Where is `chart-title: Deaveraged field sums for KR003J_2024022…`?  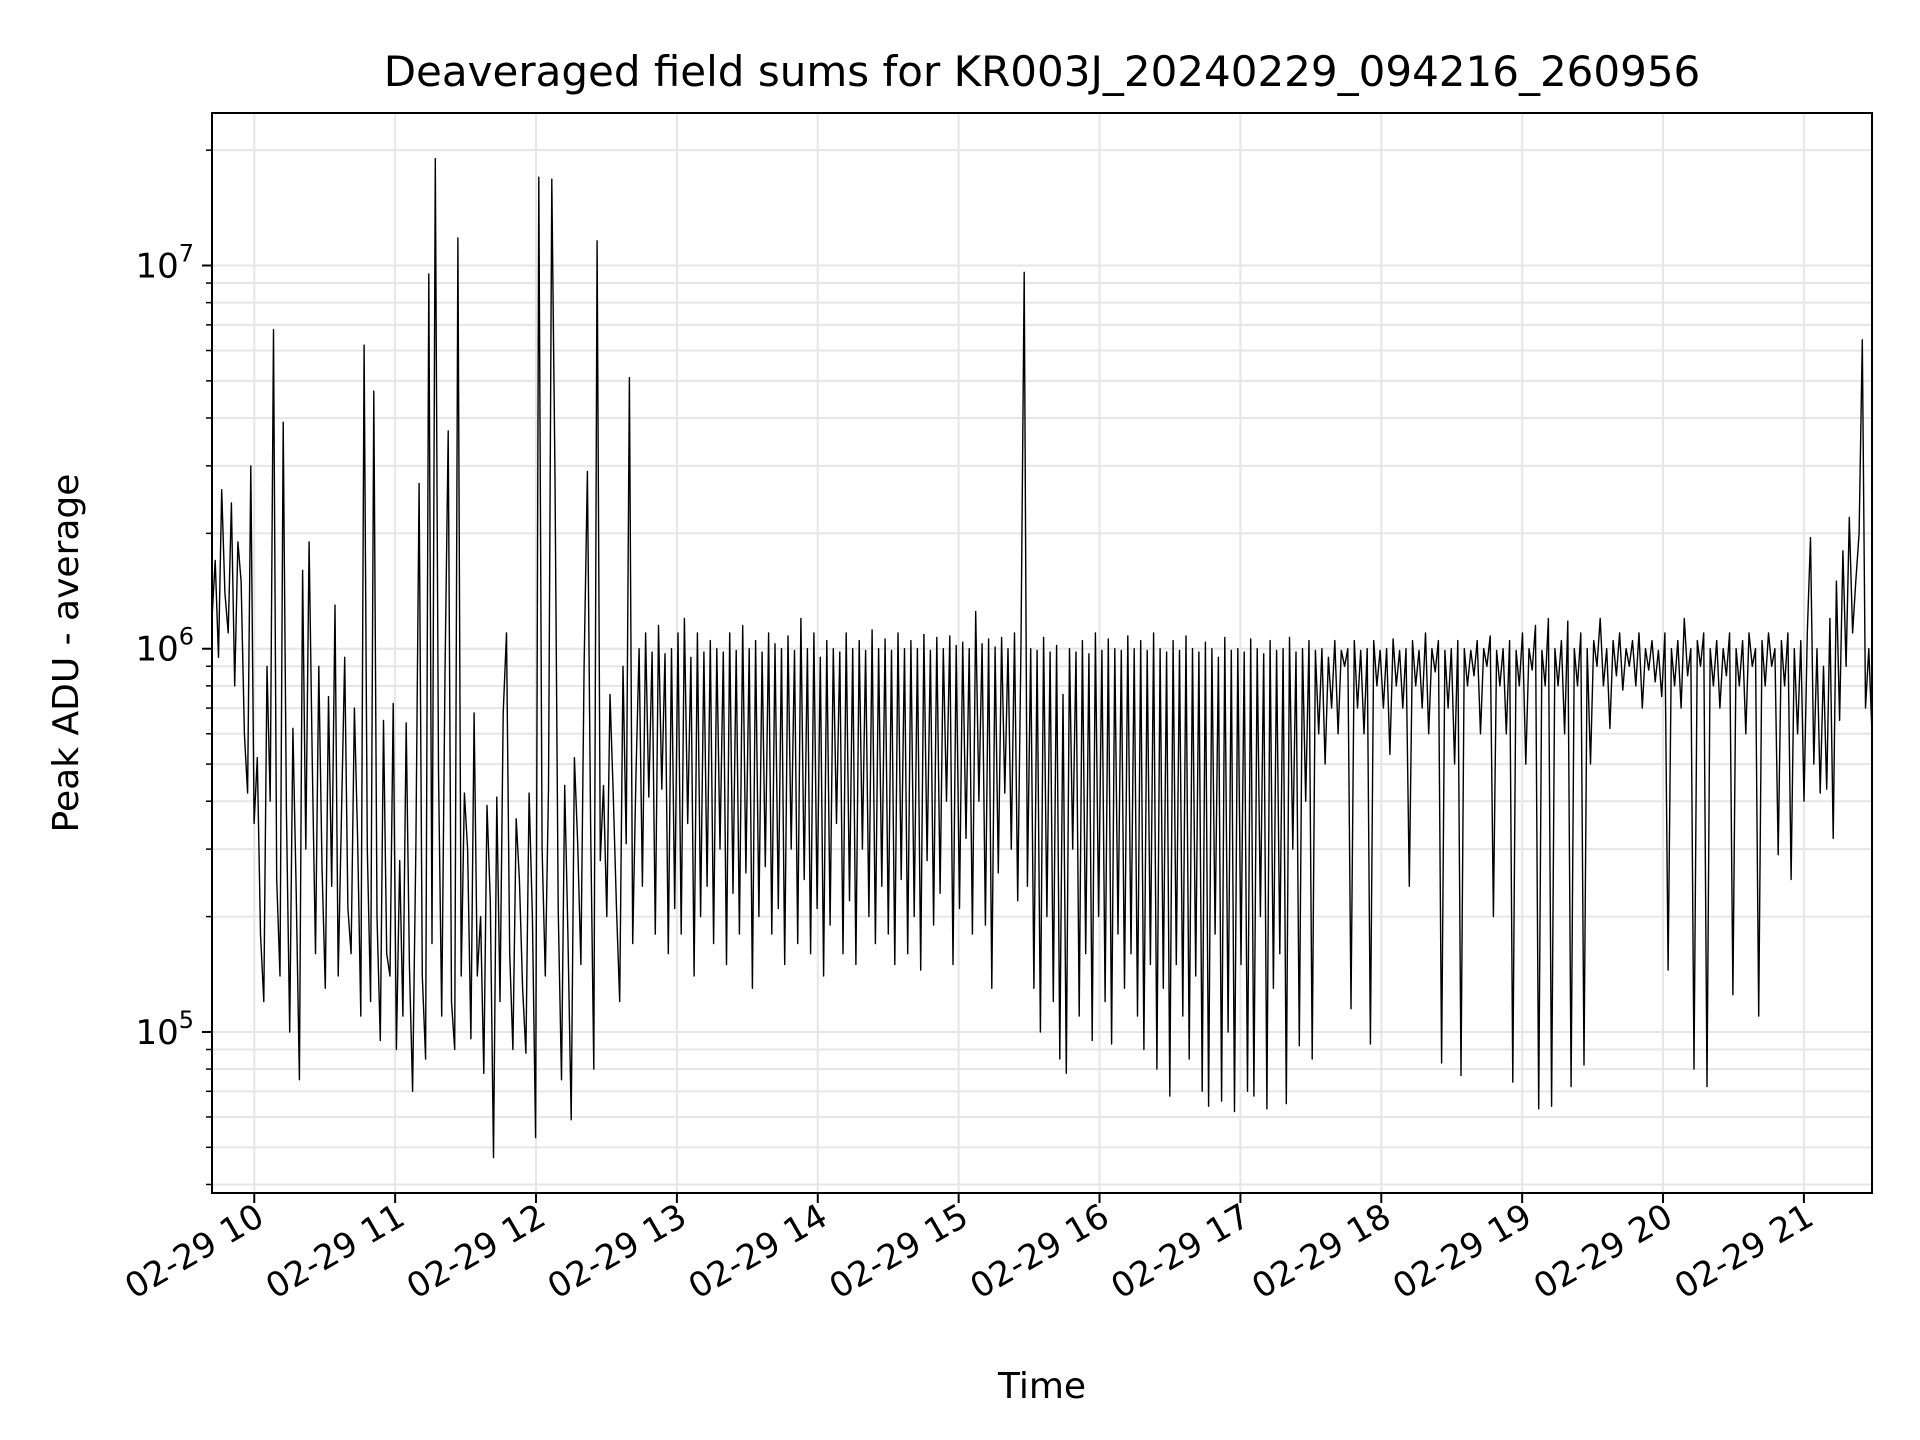 chart-title: Deaveraged field sums for KR003J_2024022… is located at coordinates (1042, 71).